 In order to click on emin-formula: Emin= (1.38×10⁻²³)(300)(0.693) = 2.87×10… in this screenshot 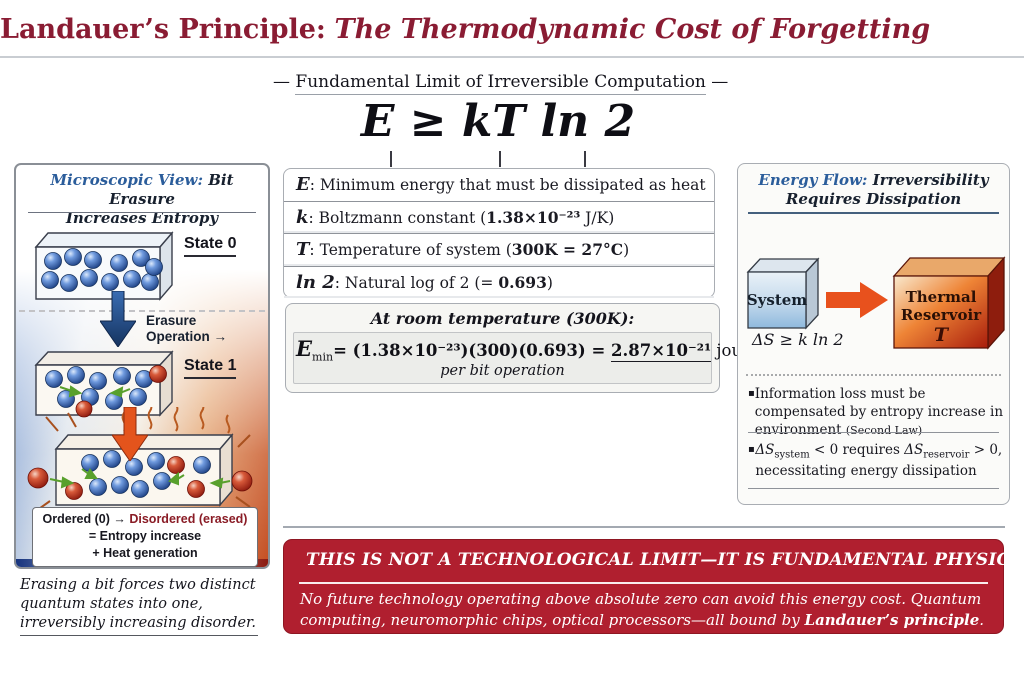, I will do `click(531, 350)`.